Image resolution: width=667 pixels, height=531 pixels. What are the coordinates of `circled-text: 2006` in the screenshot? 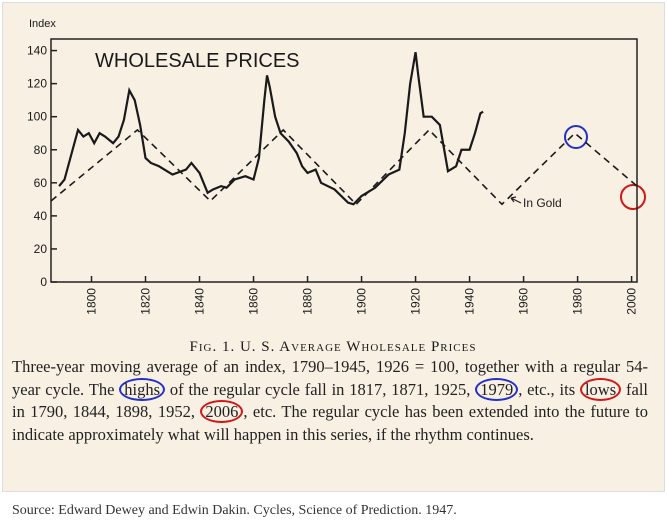 It's located at (222, 411).